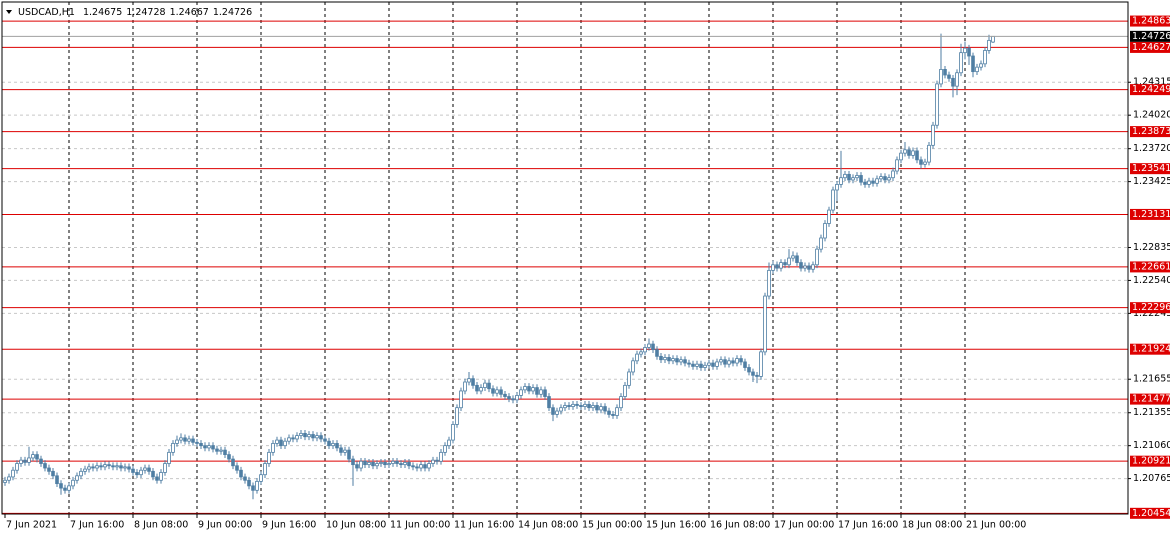 This screenshot has height=537, width=1170. What do you see at coordinates (1151, 461) in the screenshot?
I see `level-label: 1.20921` at bounding box center [1151, 461].